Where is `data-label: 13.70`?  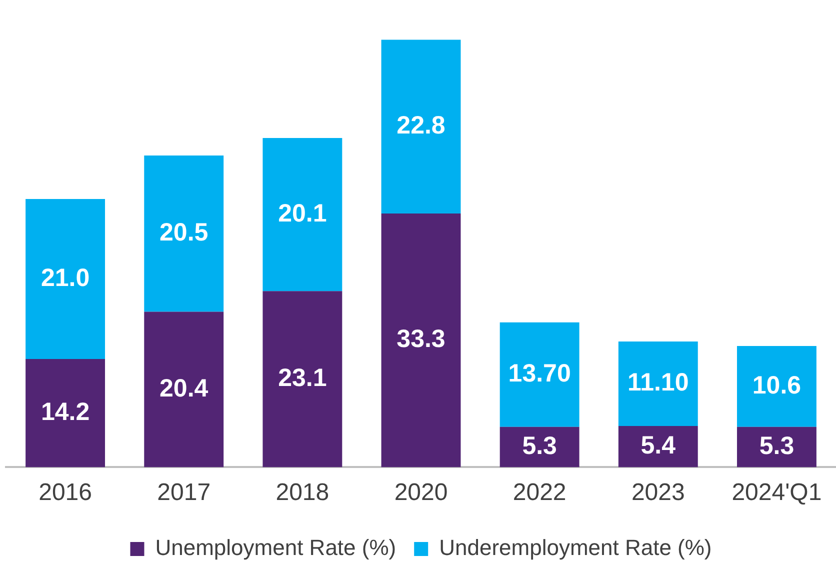 data-label: 13.70 is located at coordinates (539, 374).